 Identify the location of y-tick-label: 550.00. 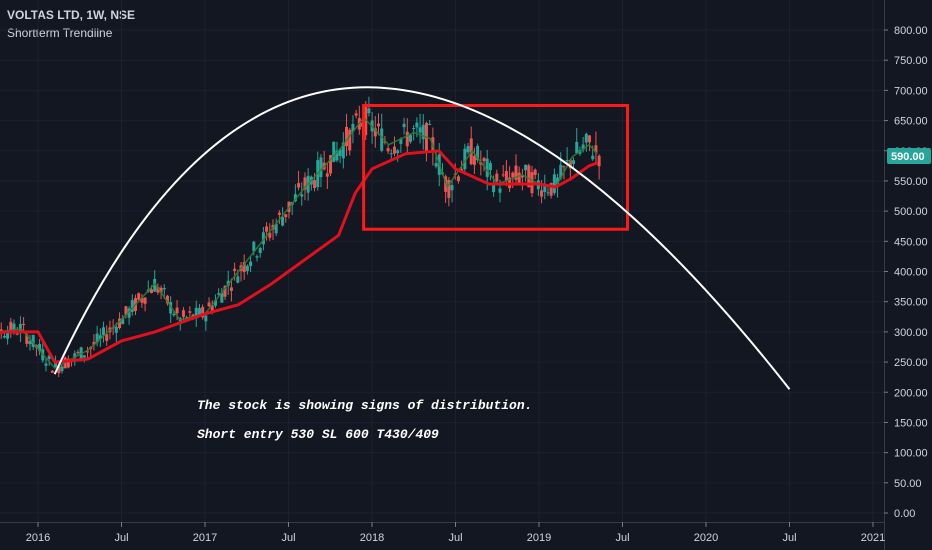
(911, 182).